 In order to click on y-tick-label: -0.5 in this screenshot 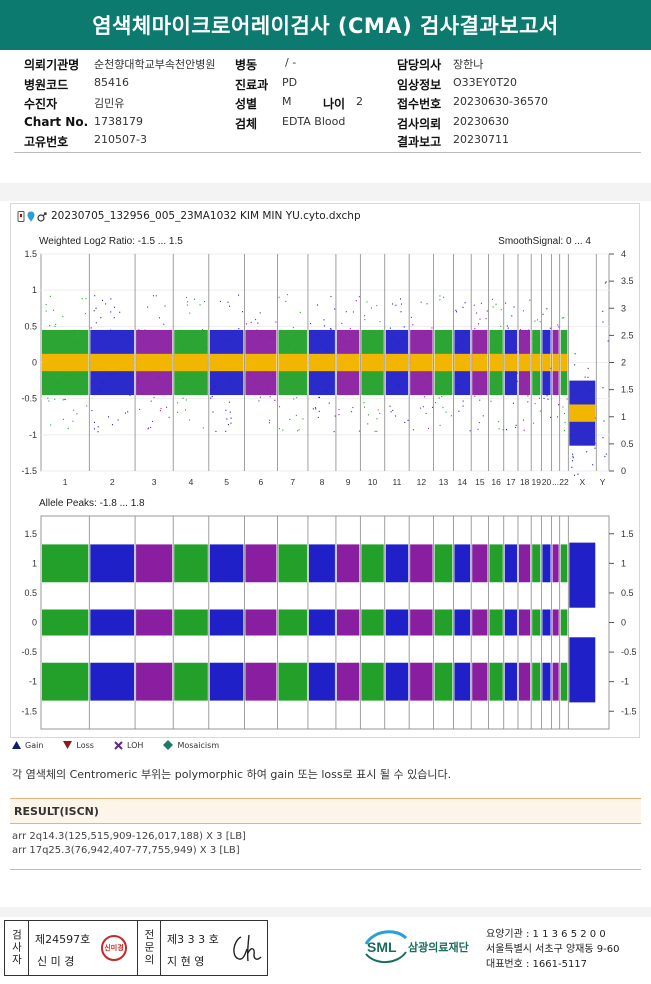, I will do `click(29, 399)`.